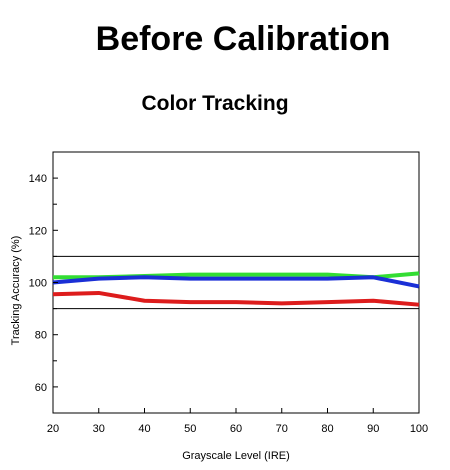 The image size is (450, 470). Describe the element at coordinates (190, 429) in the screenshot. I see `x-tick-label: 50` at that location.